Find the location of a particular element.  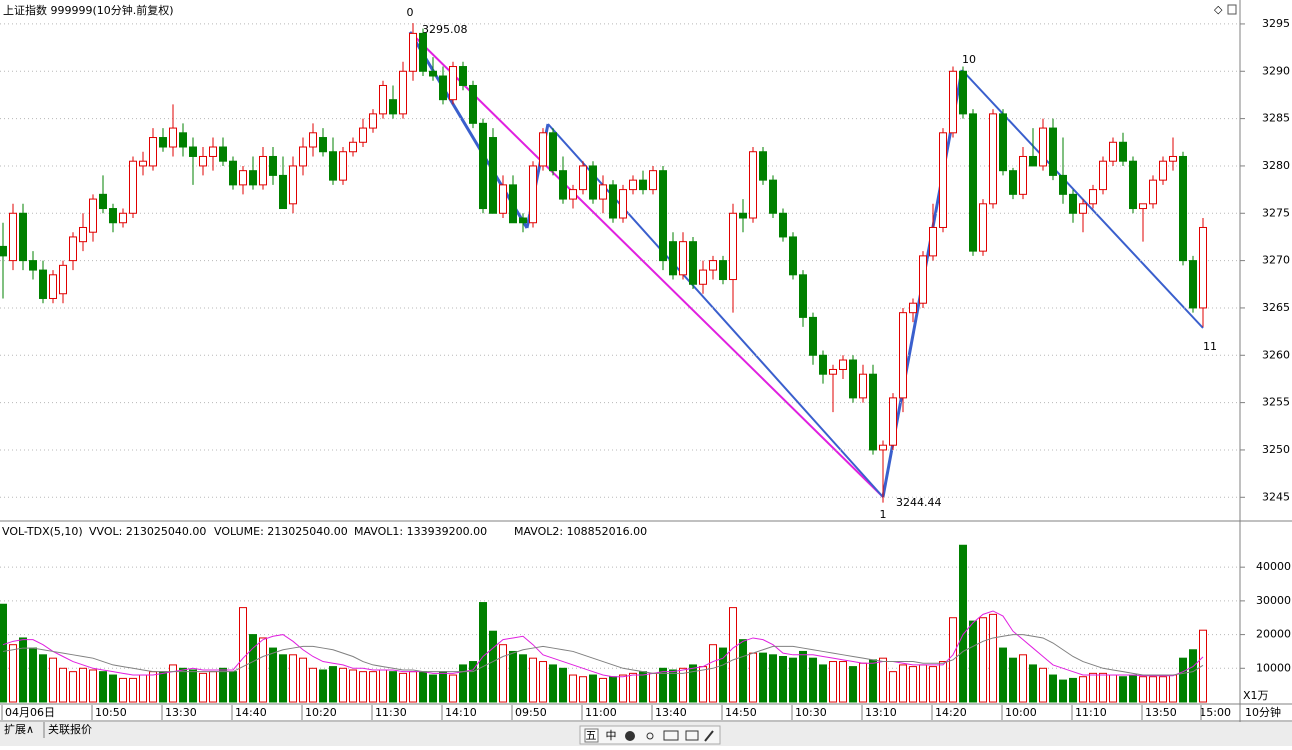

window-icon: ◇ is located at coordinates (1218, 9).